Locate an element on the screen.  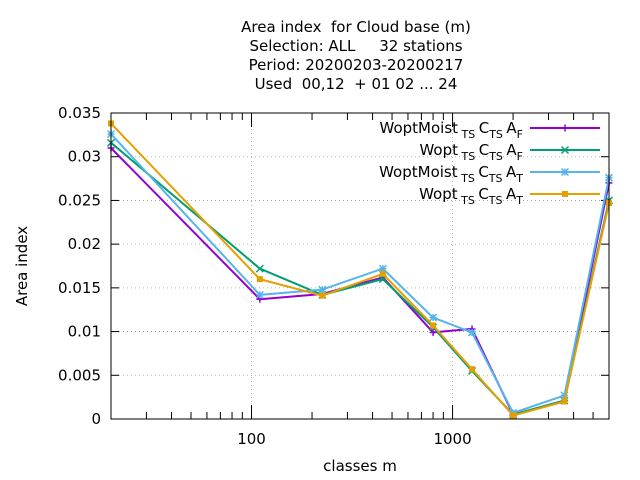
x-tick-label: 100 is located at coordinates (251, 439).